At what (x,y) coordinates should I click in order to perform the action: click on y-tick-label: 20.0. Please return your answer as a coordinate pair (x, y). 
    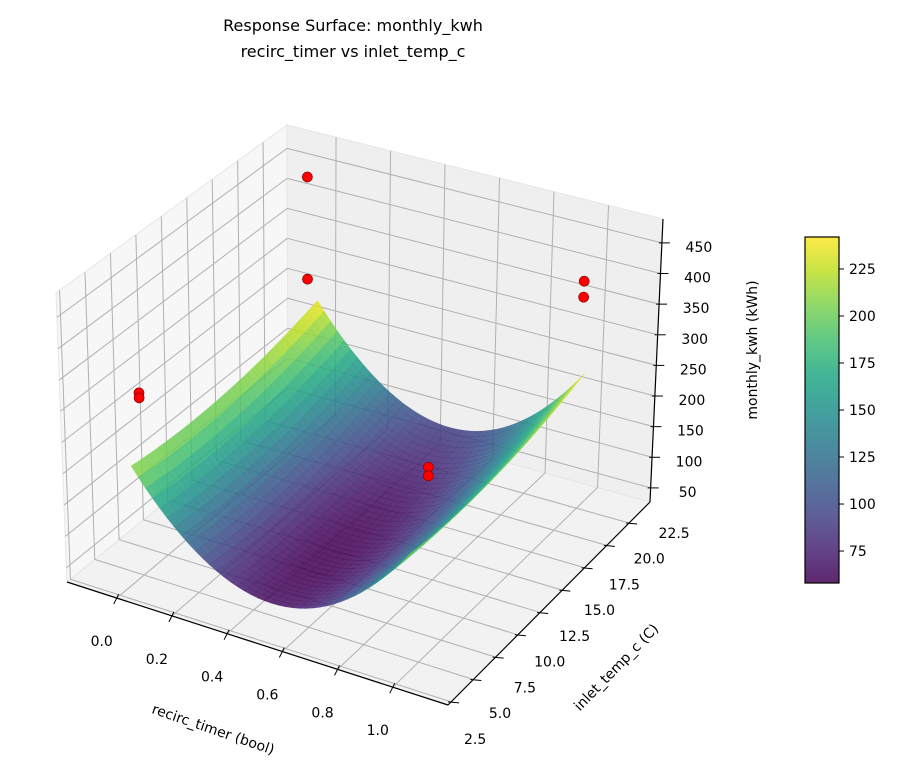
    Looking at the image, I should click on (649, 560).